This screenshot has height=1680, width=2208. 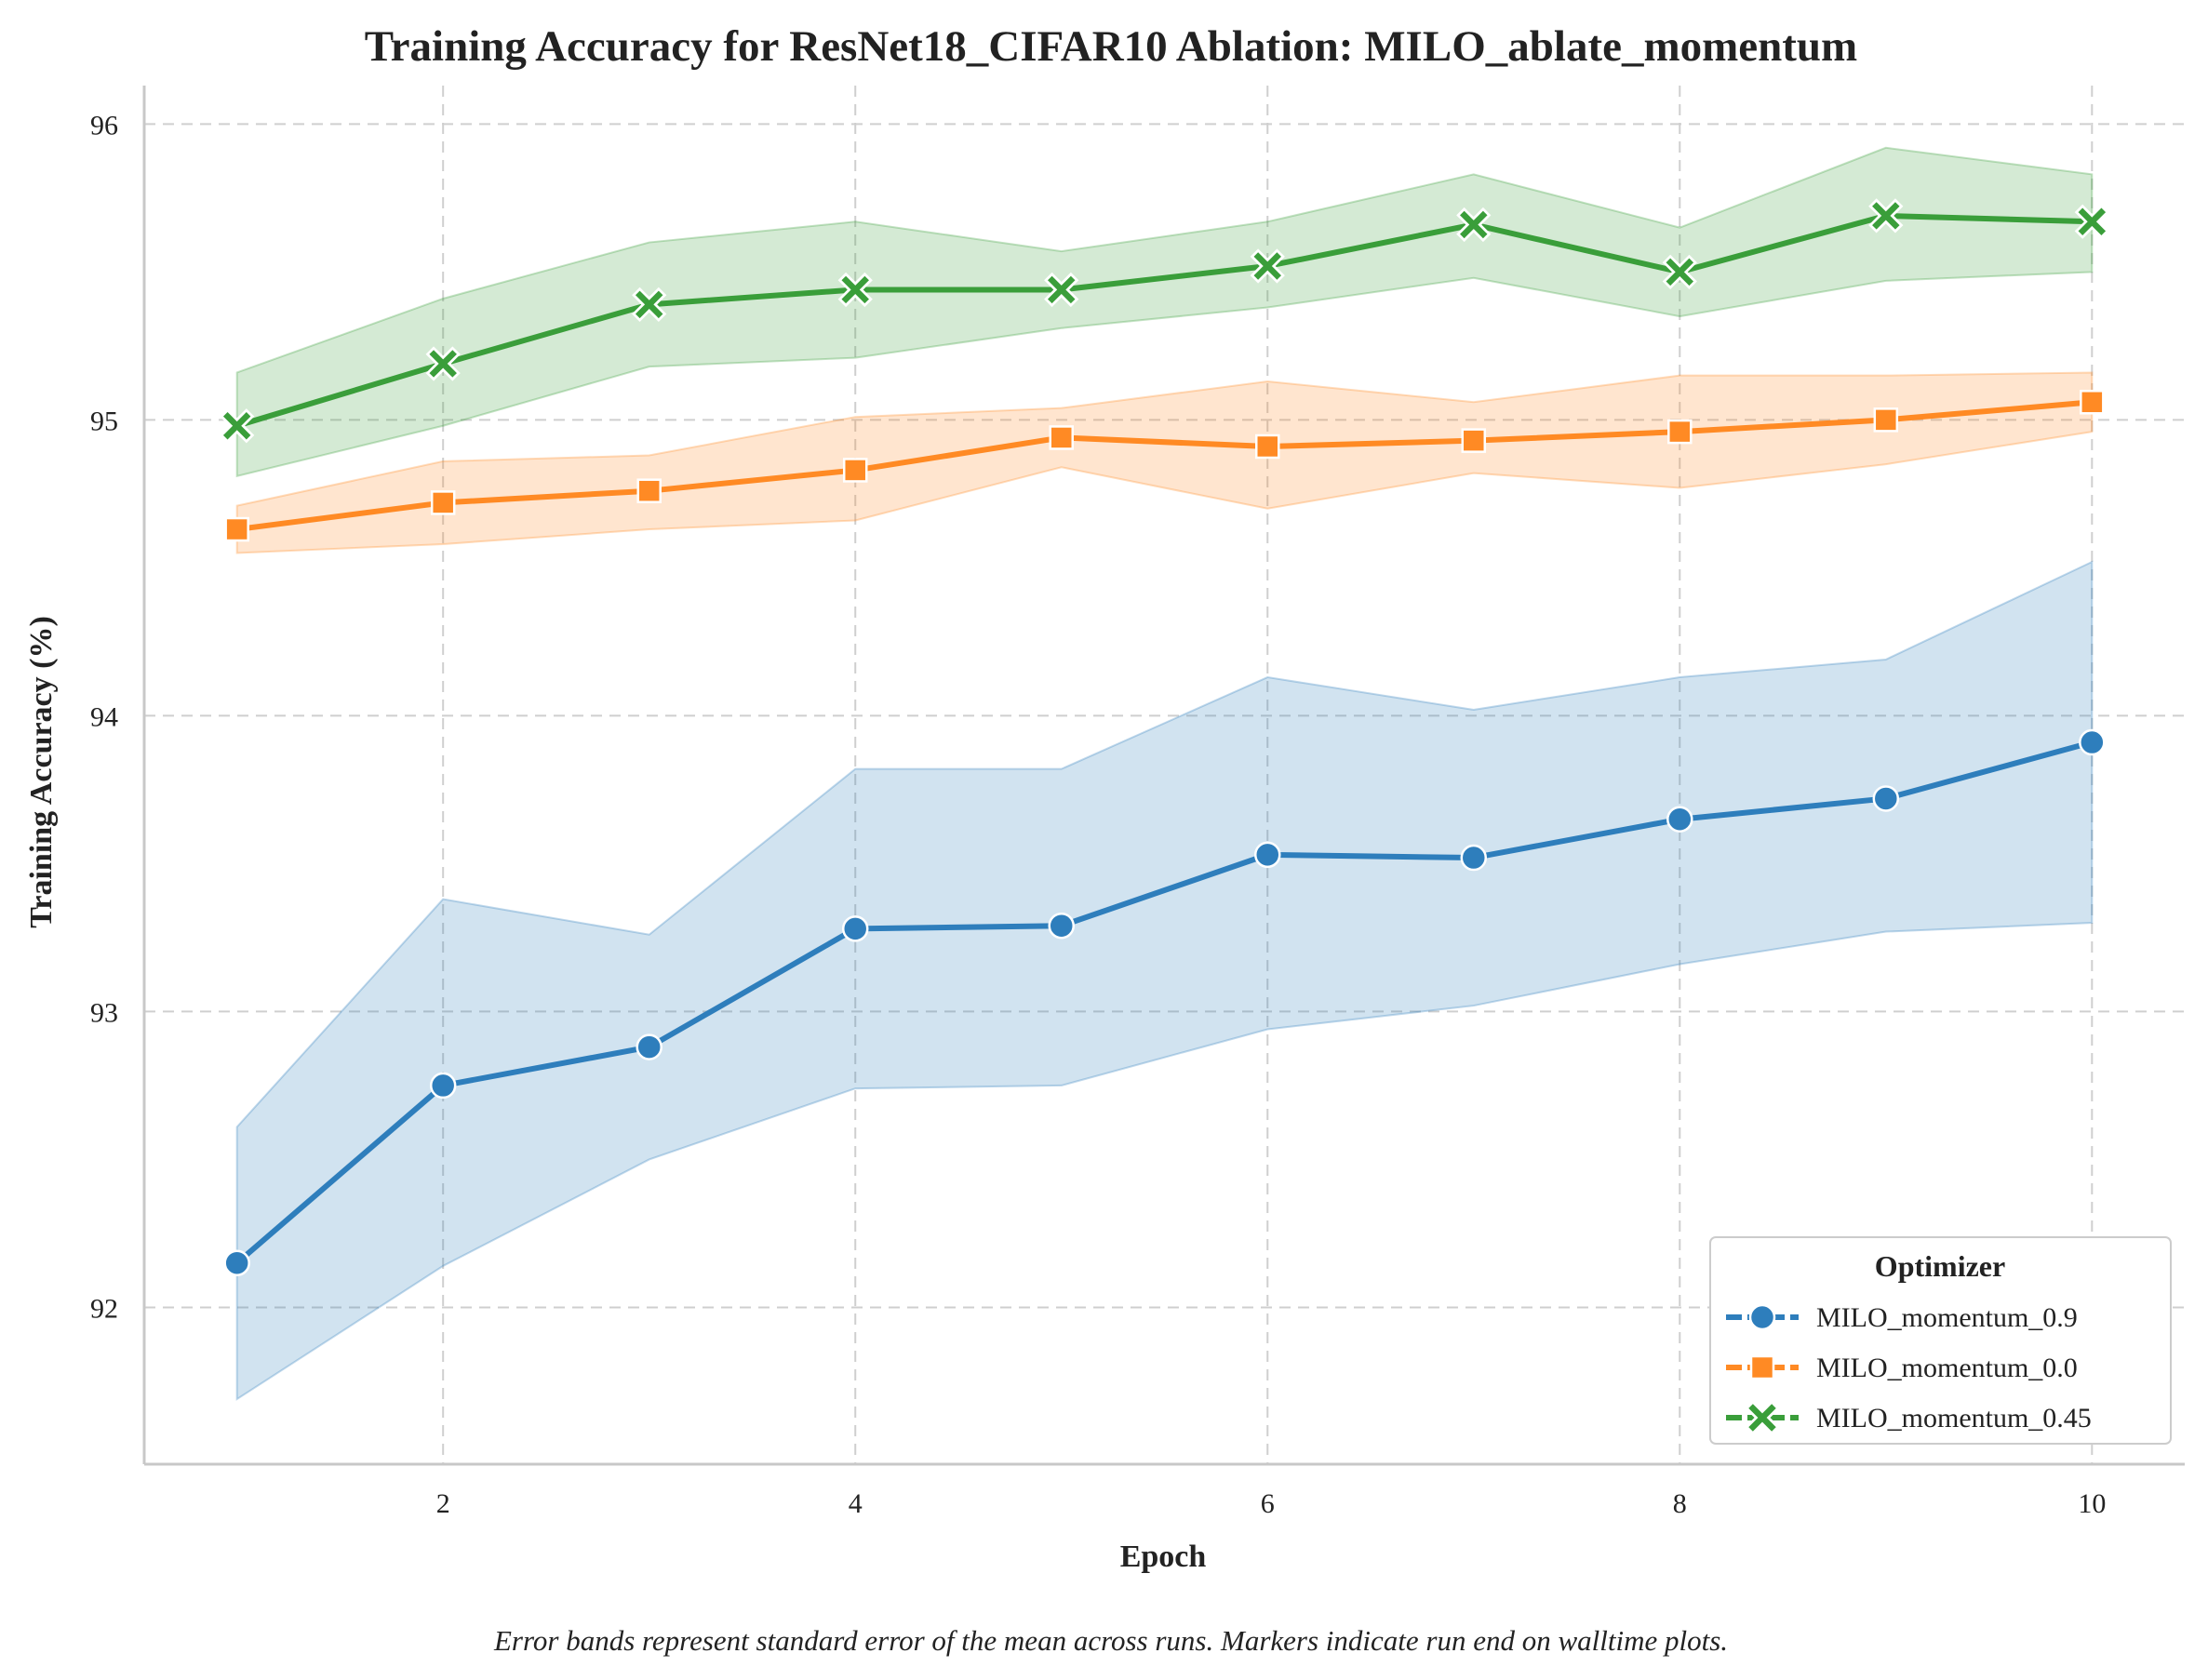 I want to click on legend-box, so click(x=1940, y=1340).